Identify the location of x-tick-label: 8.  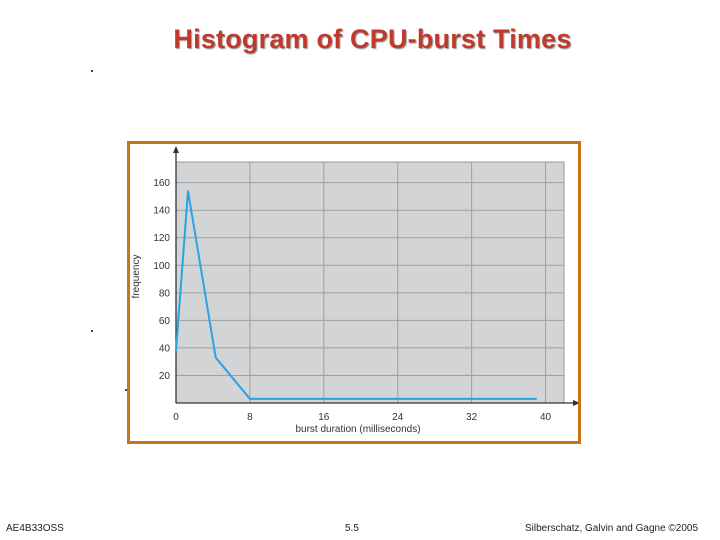
(250, 417).